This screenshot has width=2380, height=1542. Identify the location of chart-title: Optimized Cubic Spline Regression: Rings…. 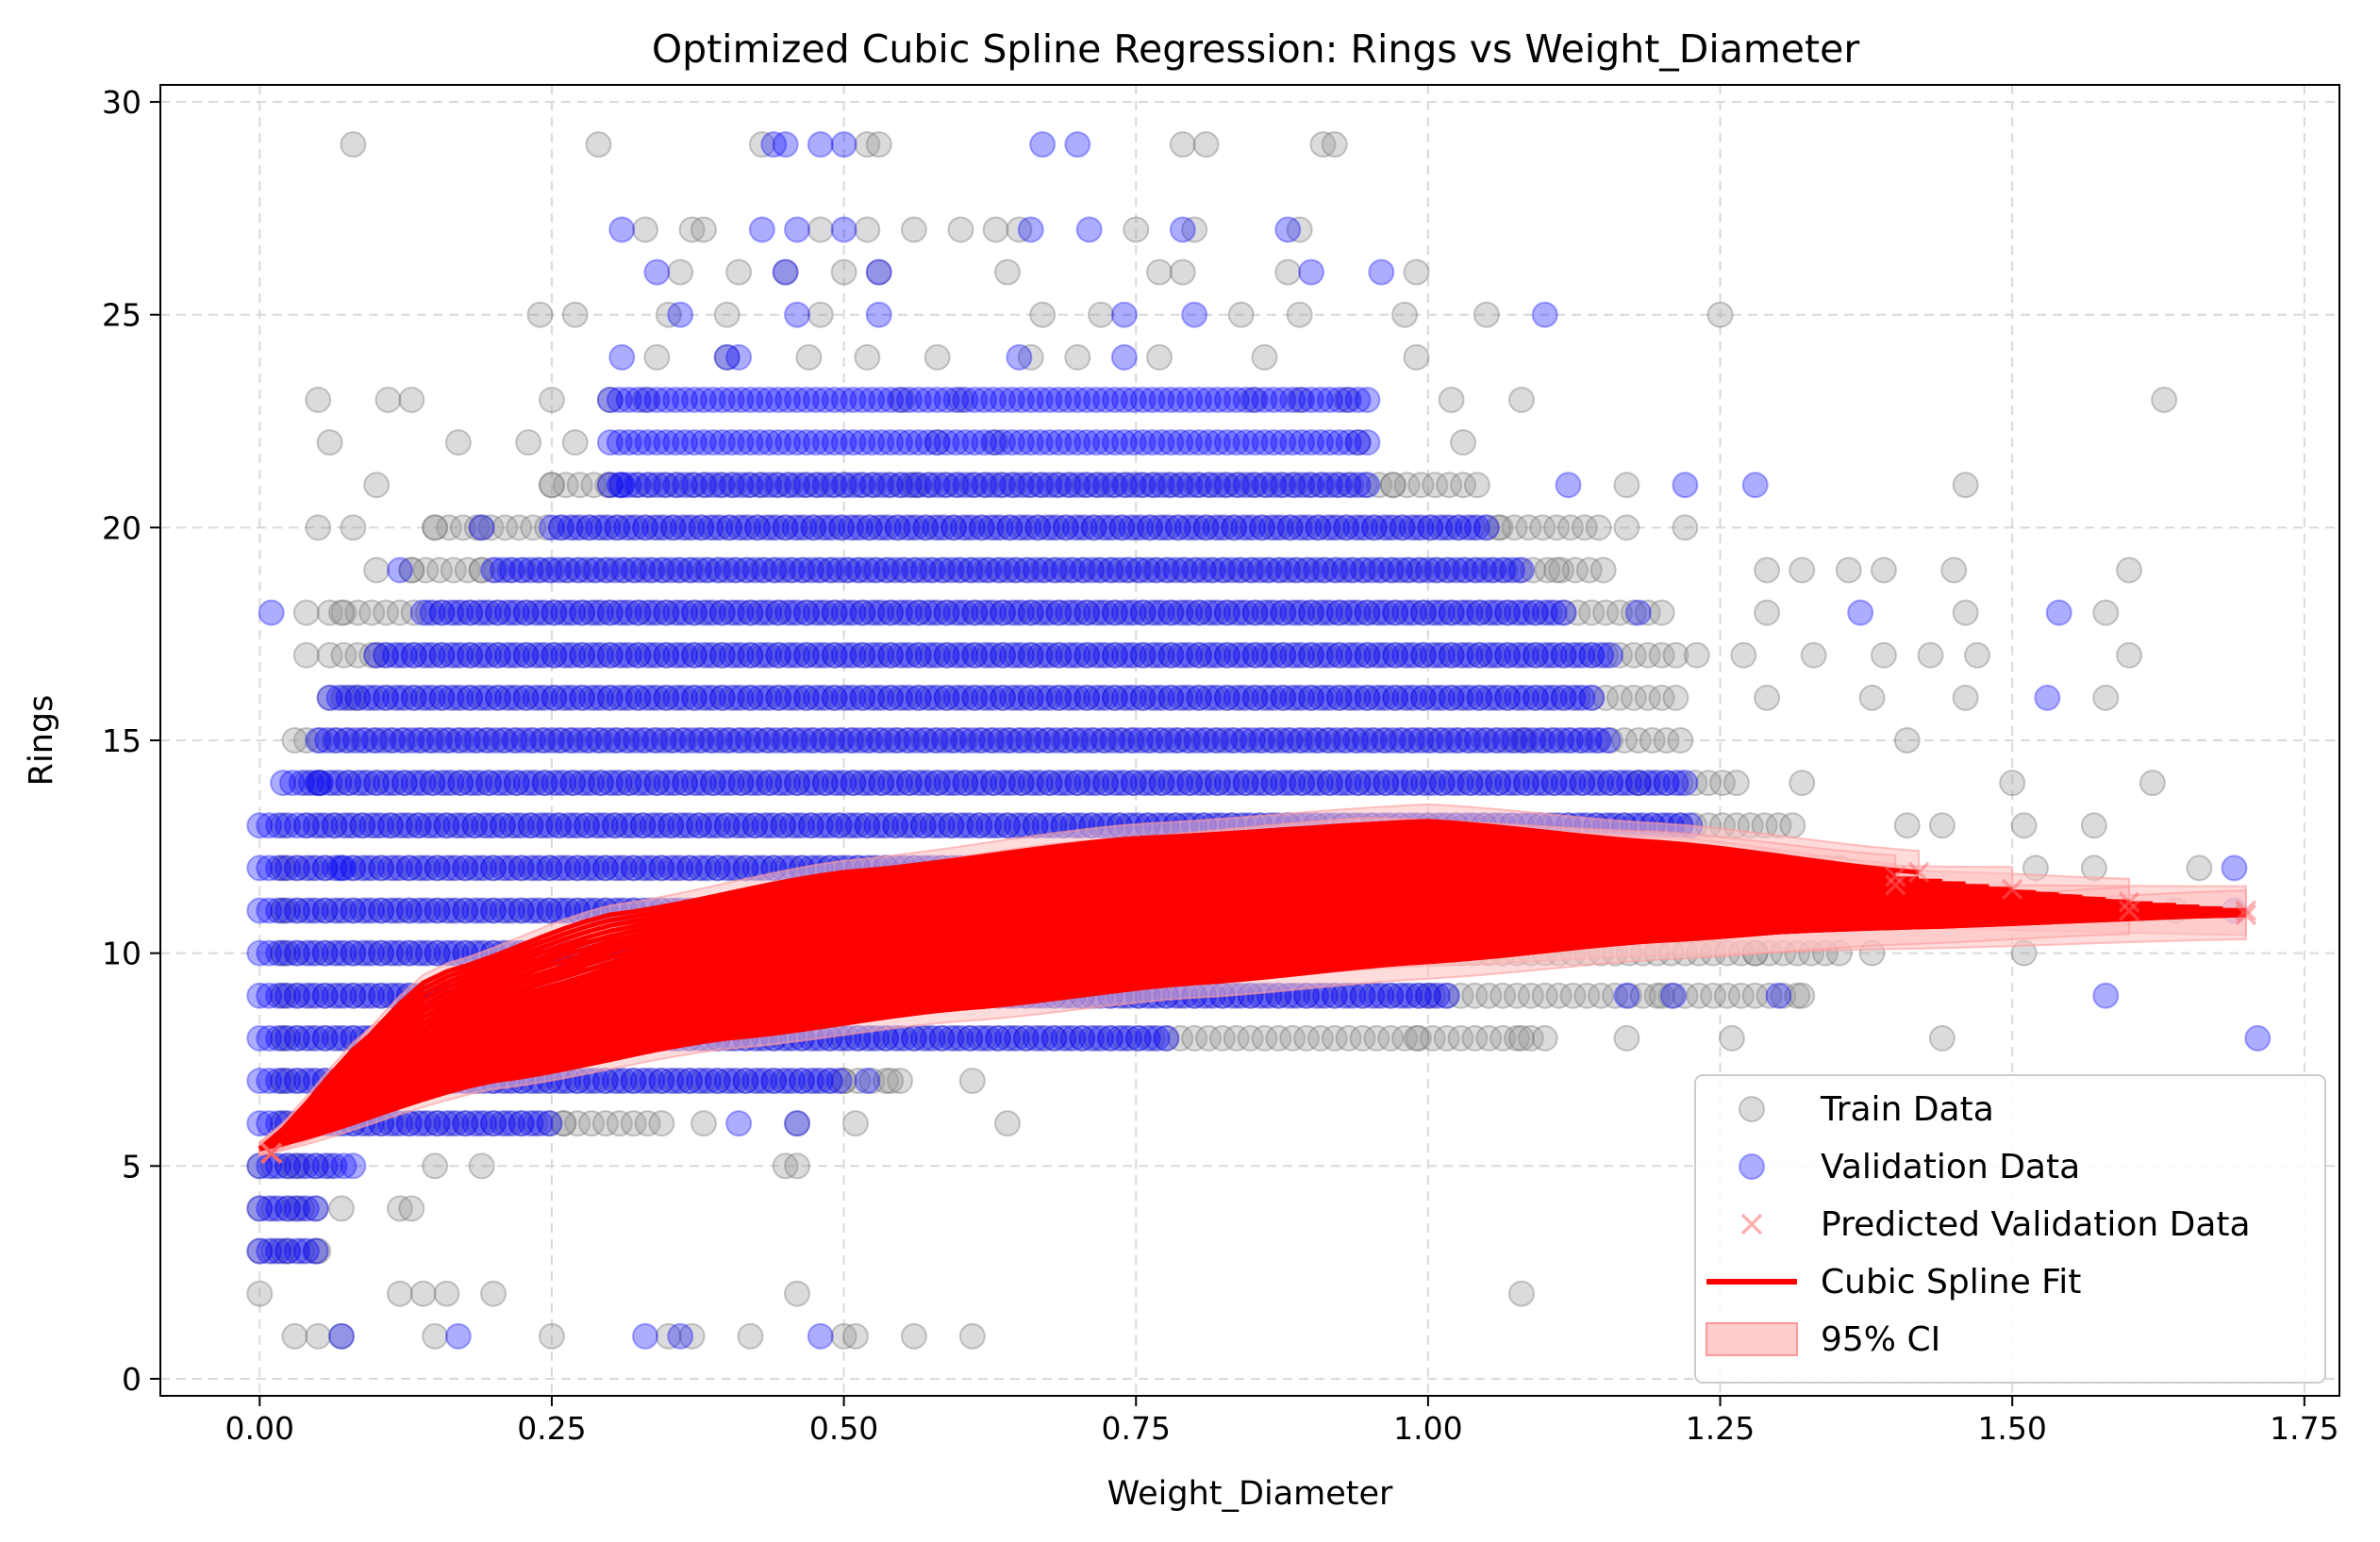
(1256, 49).